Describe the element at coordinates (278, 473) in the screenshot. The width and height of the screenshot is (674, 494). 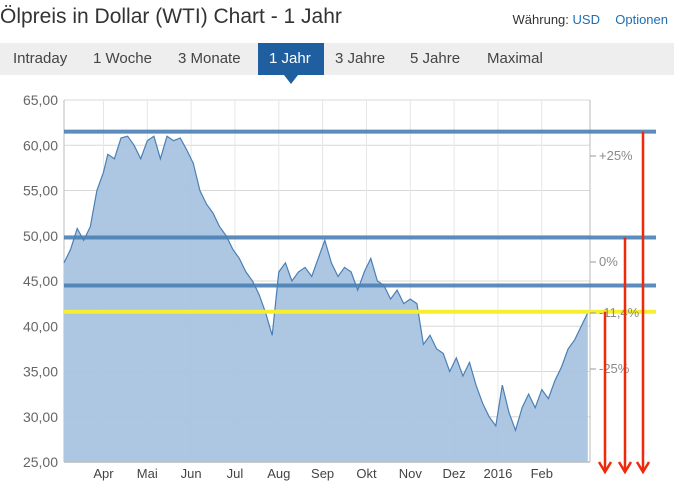
I see `x-tick-label: Aug` at that location.